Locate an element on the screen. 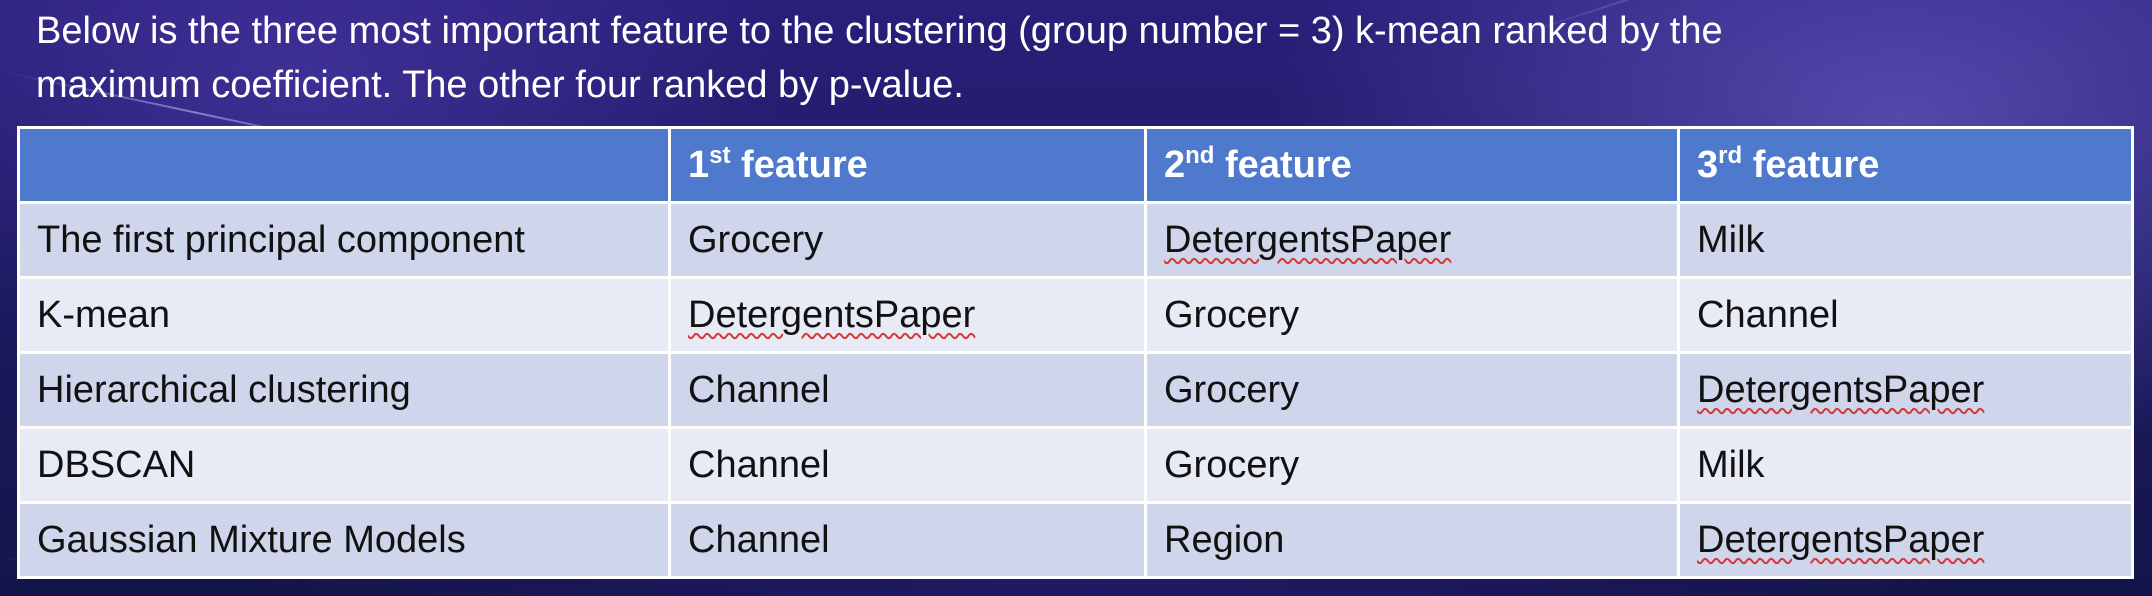 This screenshot has width=2152, height=596. feature-1-cell: DetergentsPaper is located at coordinates (907, 315).